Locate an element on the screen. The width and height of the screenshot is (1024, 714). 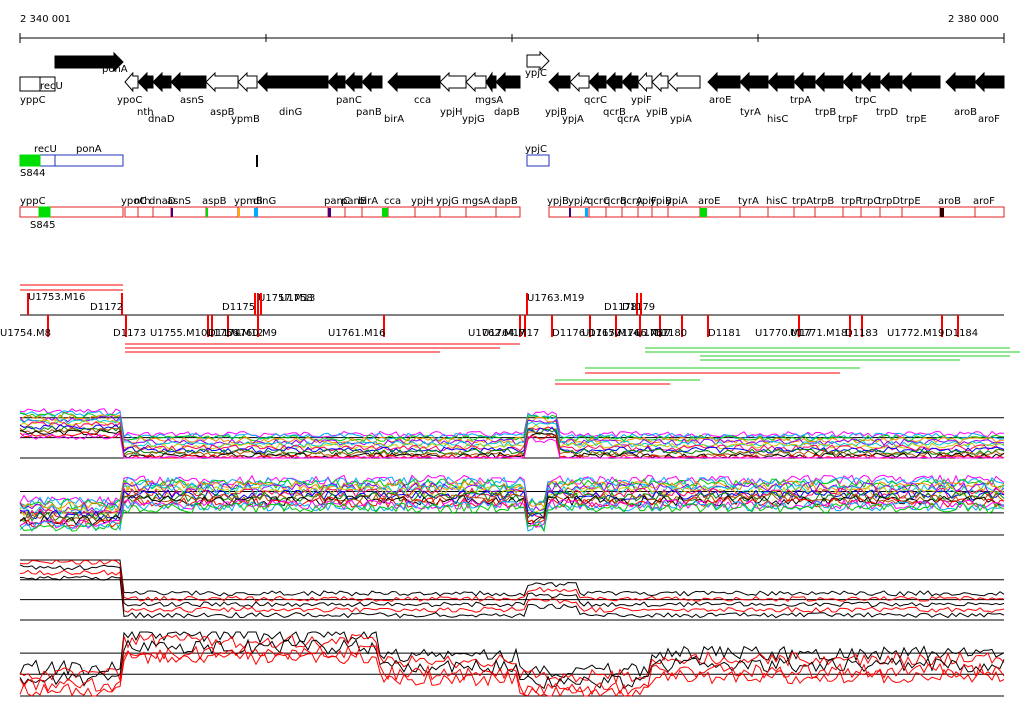
probe-U1766.M17: U1766.M17 is located at coordinates (642, 327).